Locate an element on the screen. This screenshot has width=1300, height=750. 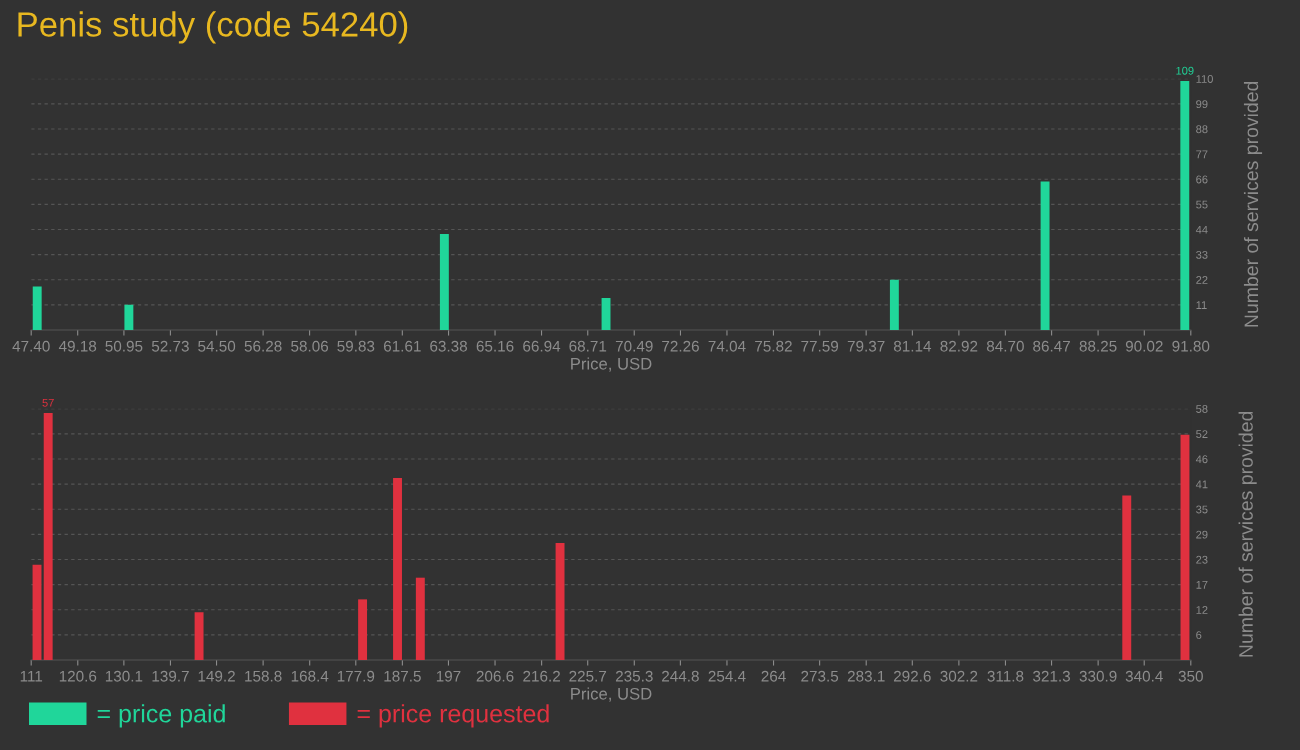
x-tick-label: 283.1 is located at coordinates (866, 676).